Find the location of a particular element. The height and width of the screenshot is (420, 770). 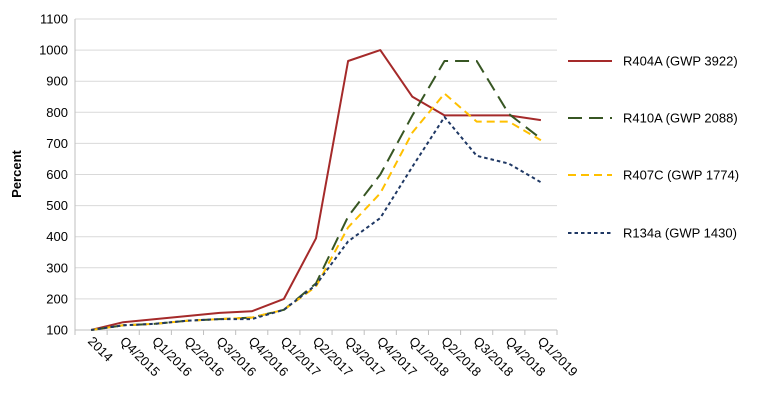

y-tick-label: 1000 is located at coordinates (53, 50).